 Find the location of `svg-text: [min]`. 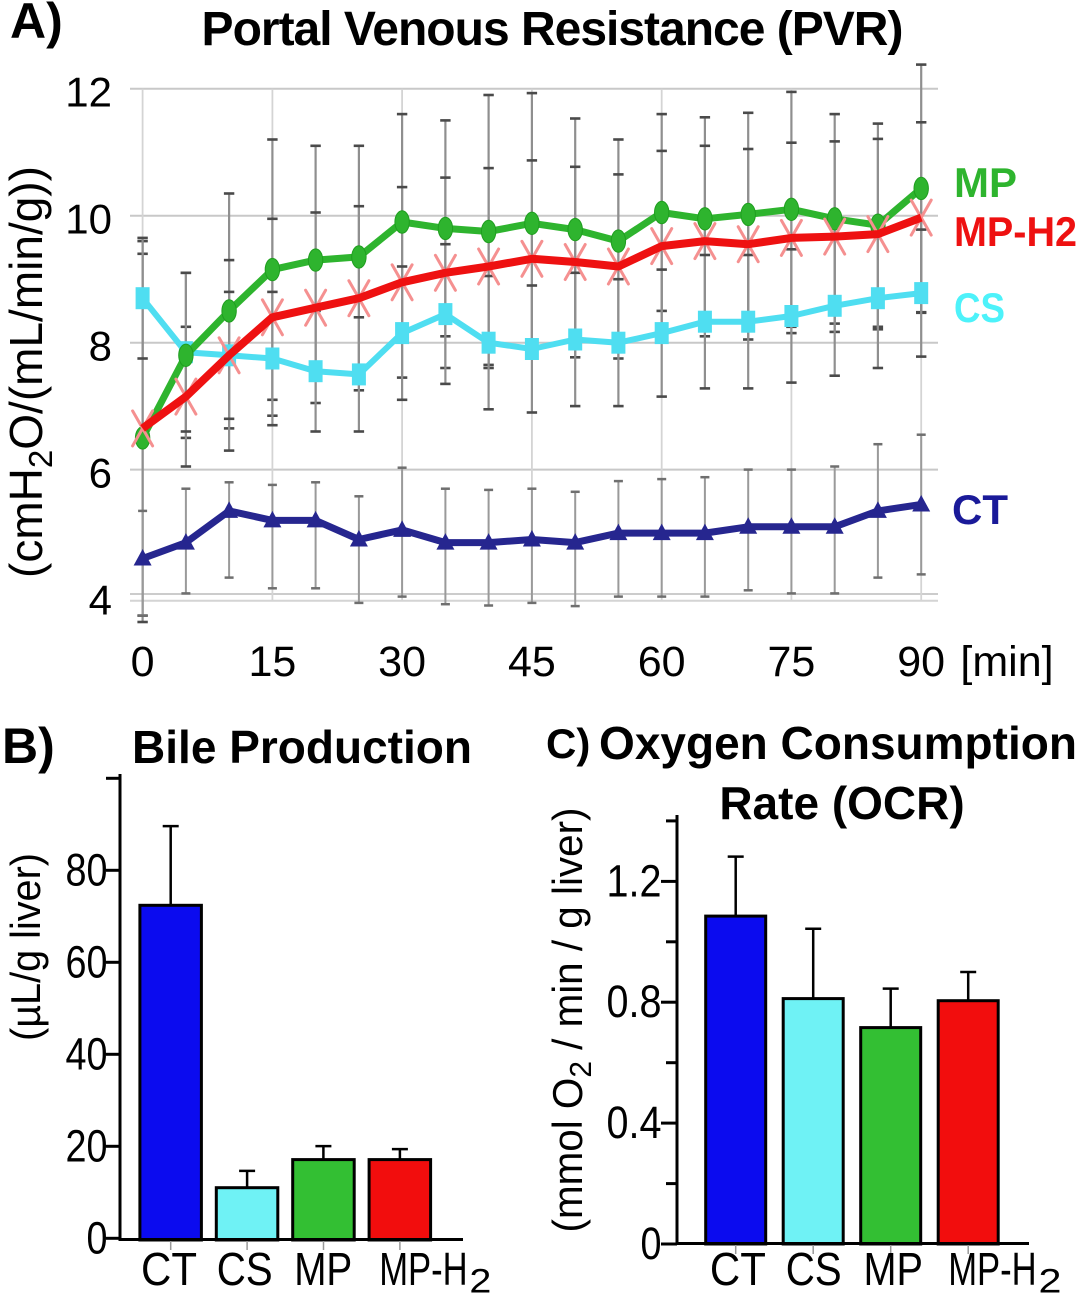

svg-text: [min] is located at coordinates (1006, 662).